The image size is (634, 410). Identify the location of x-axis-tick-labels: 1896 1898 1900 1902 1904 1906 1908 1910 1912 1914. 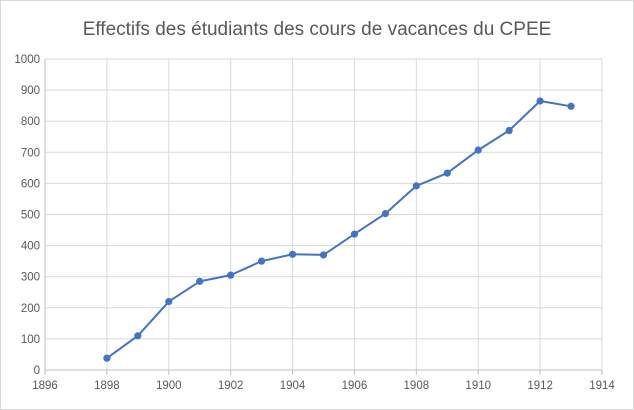
(323, 386).